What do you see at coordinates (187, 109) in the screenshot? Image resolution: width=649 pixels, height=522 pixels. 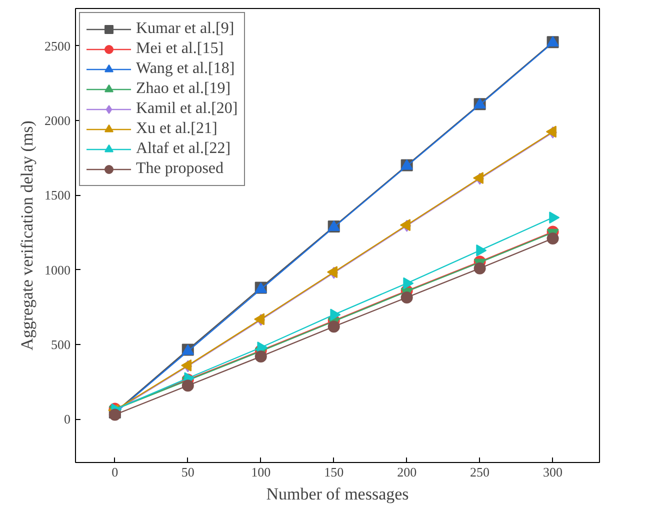 I see `legend-label: Kamil et al.[20]` at bounding box center [187, 109].